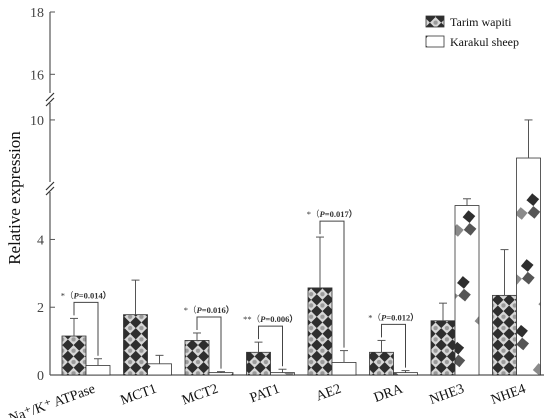 The image size is (550, 418). Describe the element at coordinates (447, 395) in the screenshot. I see `x-tick-label: NHE3` at that location.